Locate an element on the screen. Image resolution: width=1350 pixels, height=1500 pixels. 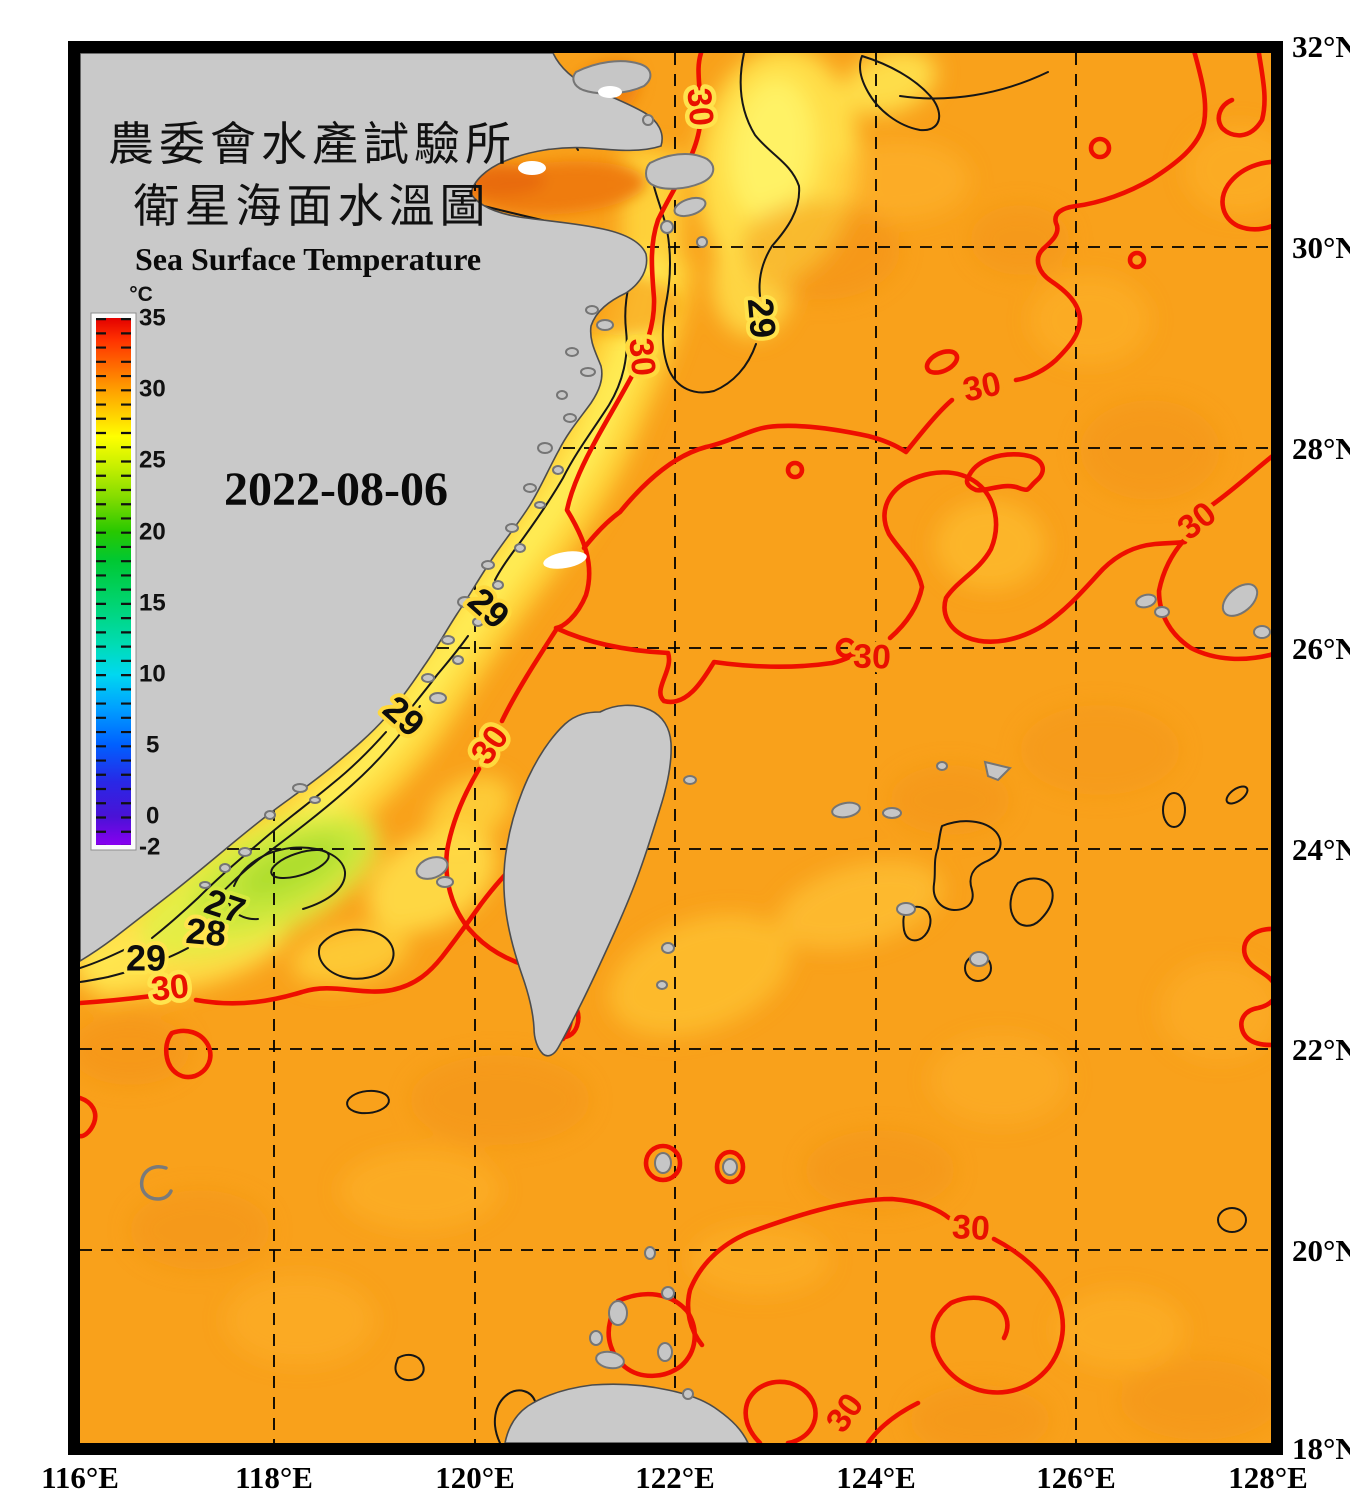
lat-label: 18°N is located at coordinates (1321, 1448).